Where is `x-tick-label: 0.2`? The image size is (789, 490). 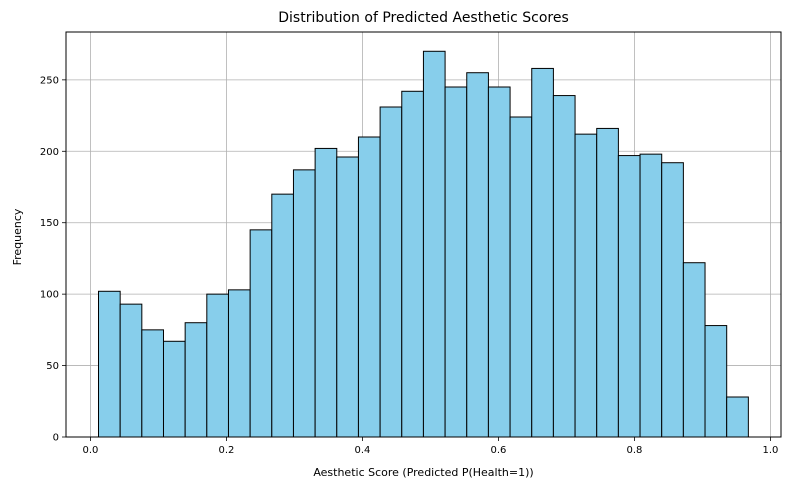
x-tick-label: 0.2 is located at coordinates (227, 450).